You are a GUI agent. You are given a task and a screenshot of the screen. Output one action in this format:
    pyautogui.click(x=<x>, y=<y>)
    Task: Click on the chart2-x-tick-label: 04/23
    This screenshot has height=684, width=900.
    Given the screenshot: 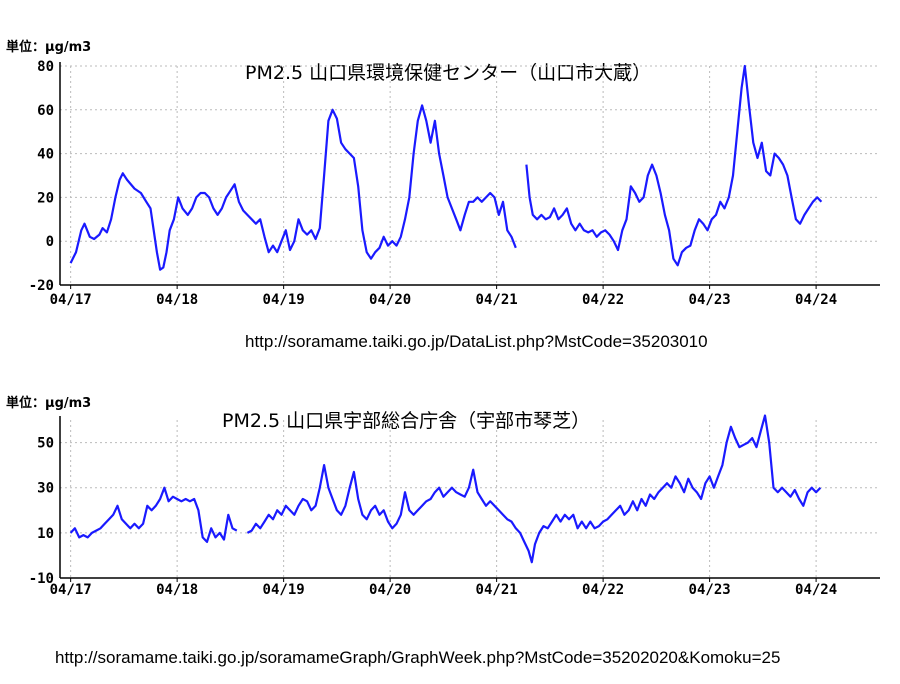 What is the action you would take?
    pyautogui.click(x=710, y=590)
    